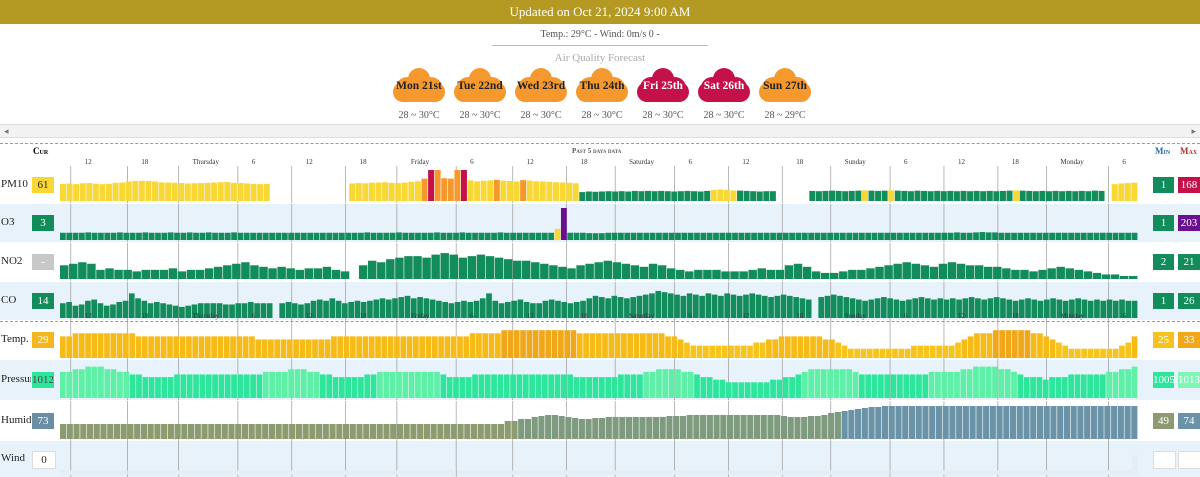 This screenshot has height=477, width=1200. Describe the element at coordinates (724, 93) in the screenshot. I see `forecast-day-5: Sat 26th 28 ~ 30°C` at that location.